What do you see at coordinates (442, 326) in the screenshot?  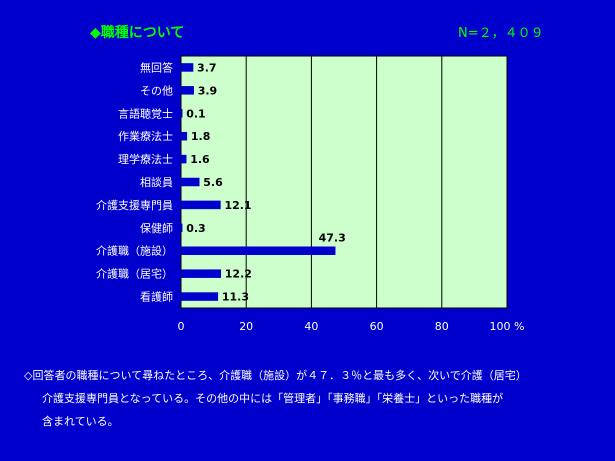 I see `x-tick-label-80: 80` at bounding box center [442, 326].